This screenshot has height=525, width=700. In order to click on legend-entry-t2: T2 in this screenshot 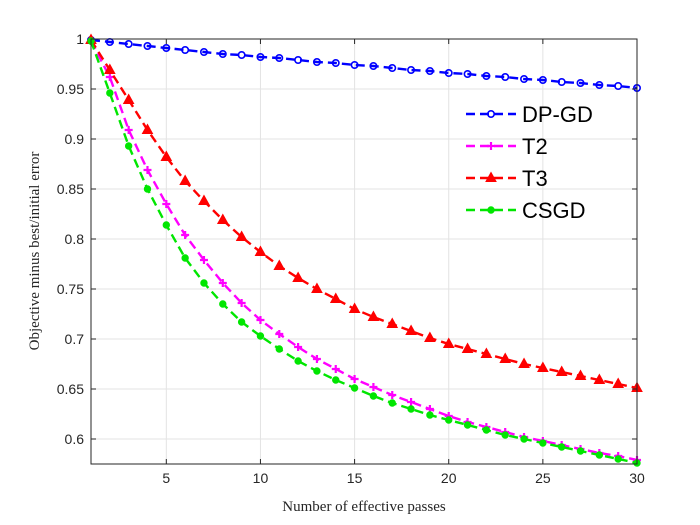, I will do `click(507, 146)`.